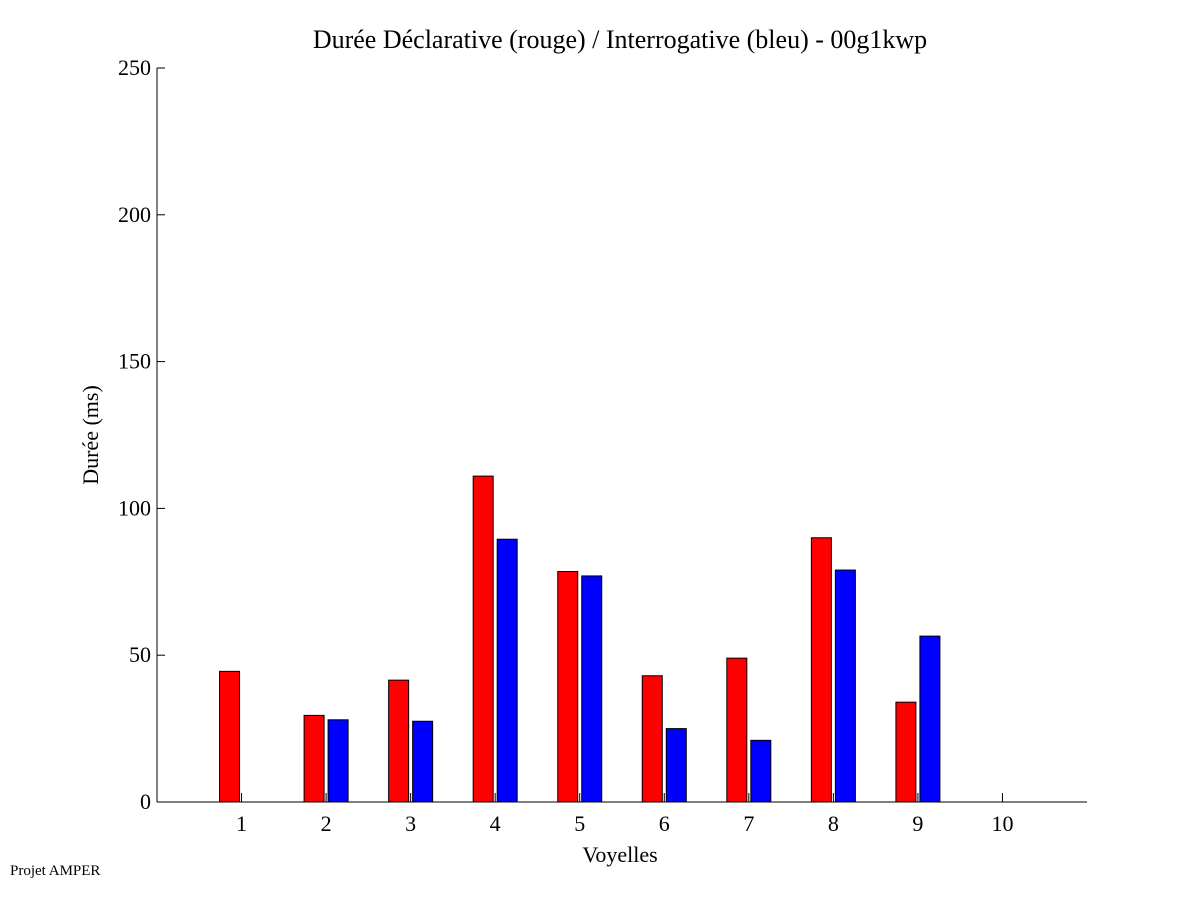 The height and width of the screenshot is (901, 1201). Describe the element at coordinates (619, 854) in the screenshot. I see `x-axis-label: Voyelles` at that location.